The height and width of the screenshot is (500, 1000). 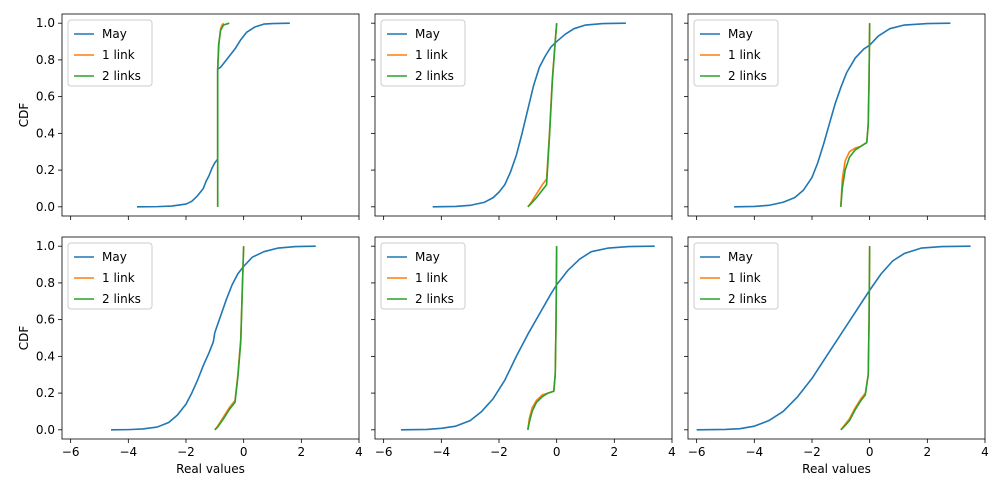 I want to click on panel-1-3: May 1 link 2 links, so click(x=835, y=116).